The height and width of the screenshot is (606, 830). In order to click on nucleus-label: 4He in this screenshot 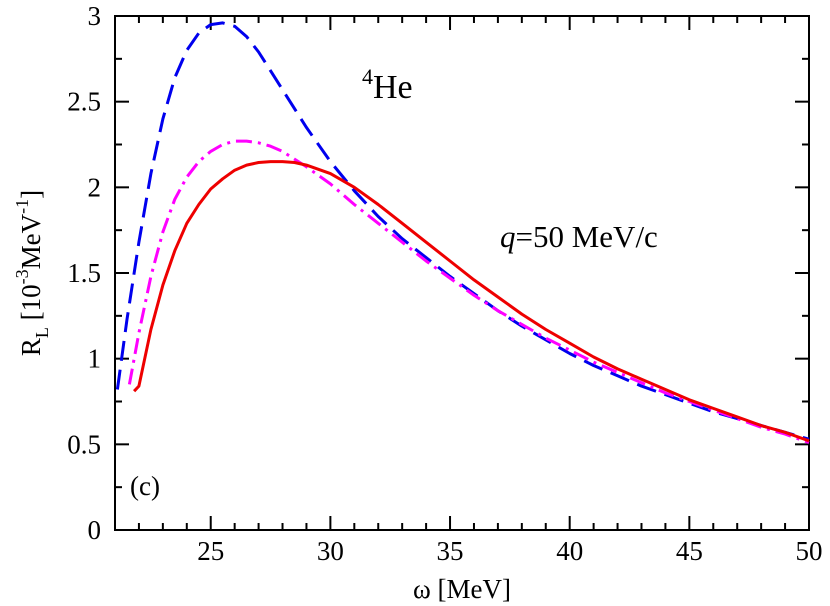, I will do `click(387, 85)`.